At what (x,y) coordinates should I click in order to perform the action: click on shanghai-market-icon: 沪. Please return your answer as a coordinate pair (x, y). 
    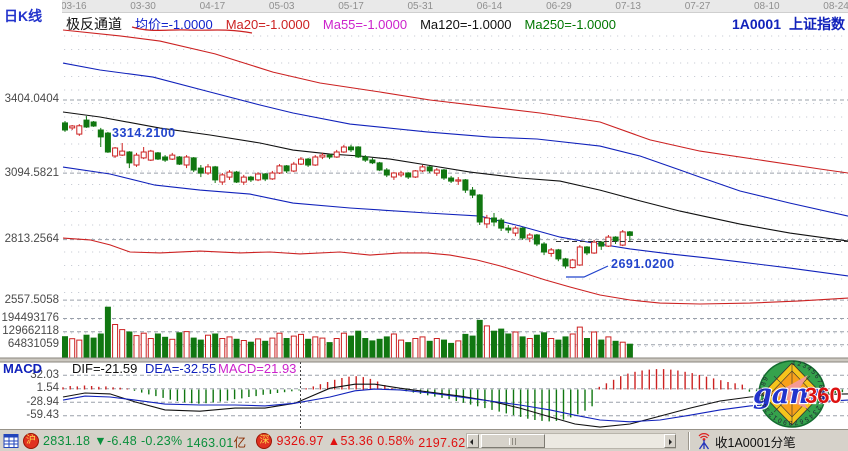
    Looking at the image, I should click on (31, 441).